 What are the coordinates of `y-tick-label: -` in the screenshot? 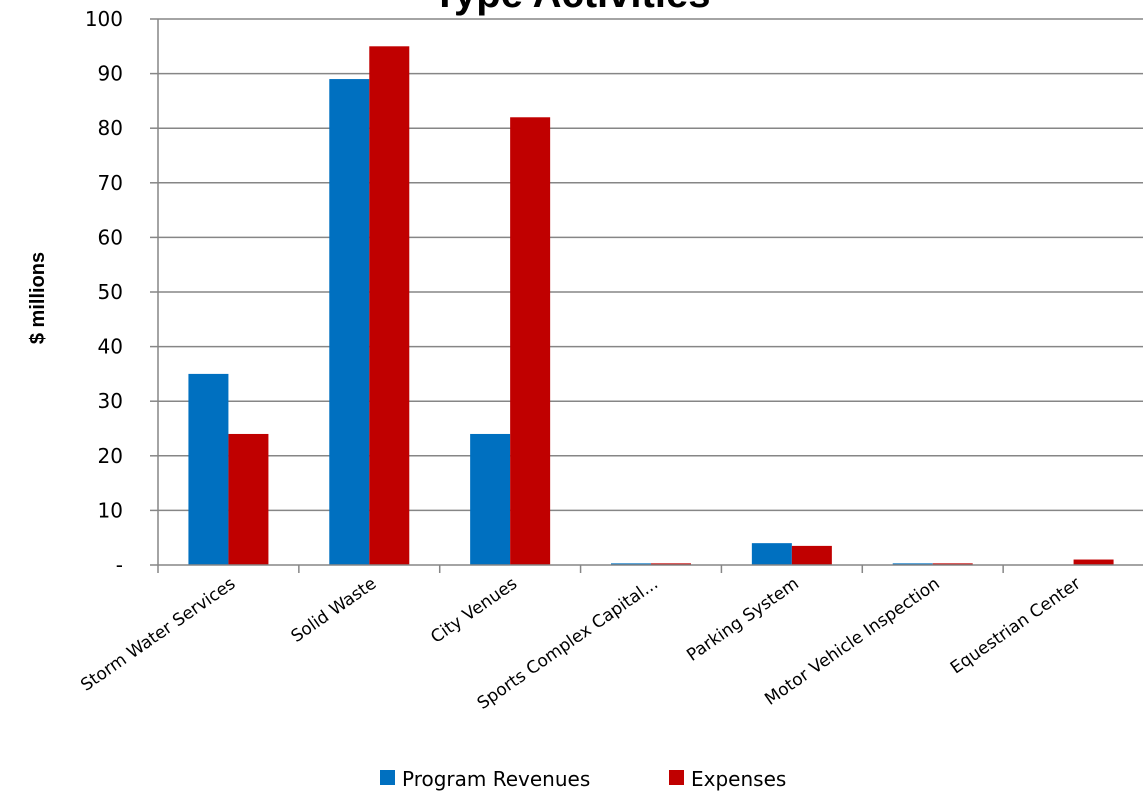 It's located at (119, 565).